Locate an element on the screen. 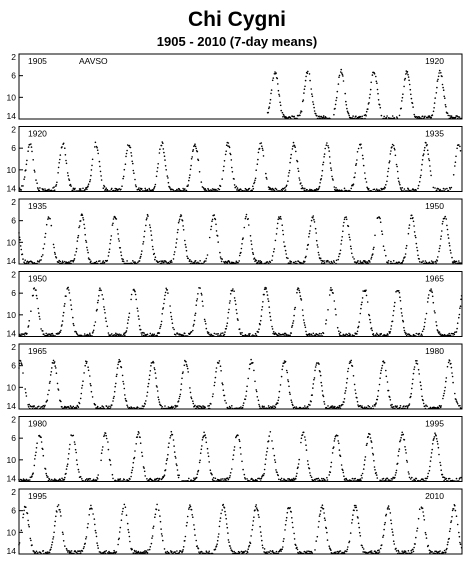  panel-frame is located at coordinates (240, 159).